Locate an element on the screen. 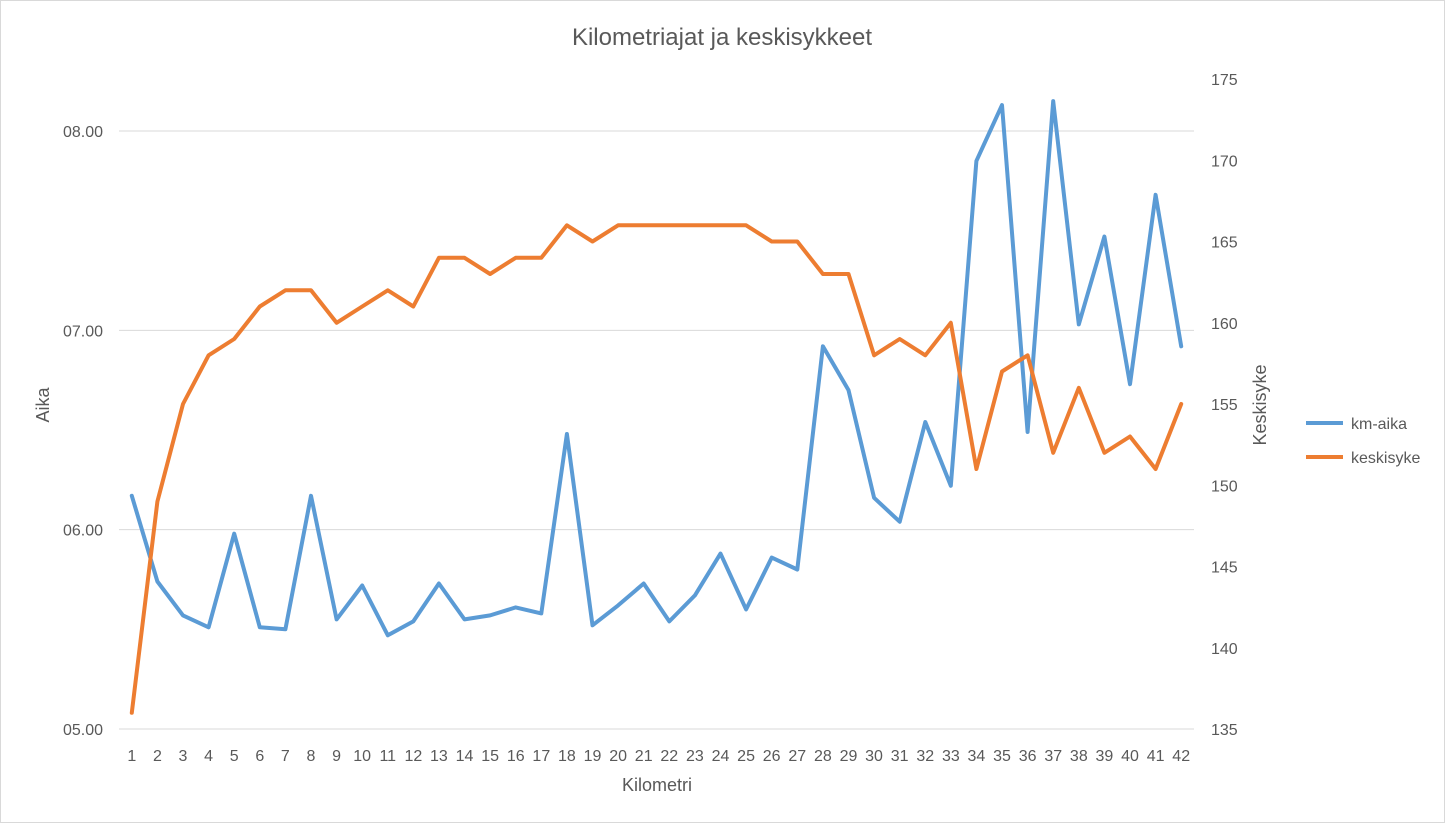 Image resolution: width=1445 pixels, height=823 pixels. x-tick-label: 24 is located at coordinates (721, 756).